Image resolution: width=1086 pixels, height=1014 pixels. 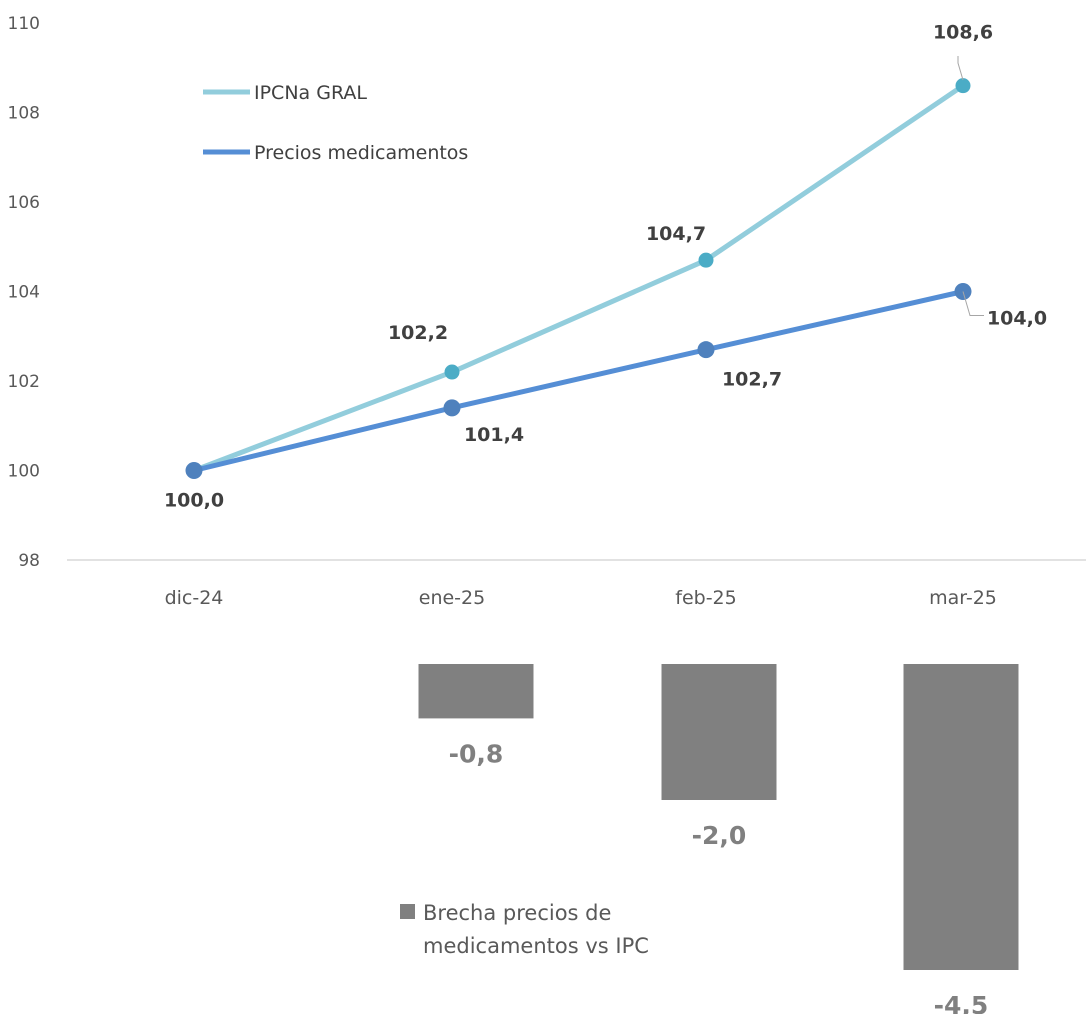 I want to click on y-tick-label: 102, so click(x=24, y=382).